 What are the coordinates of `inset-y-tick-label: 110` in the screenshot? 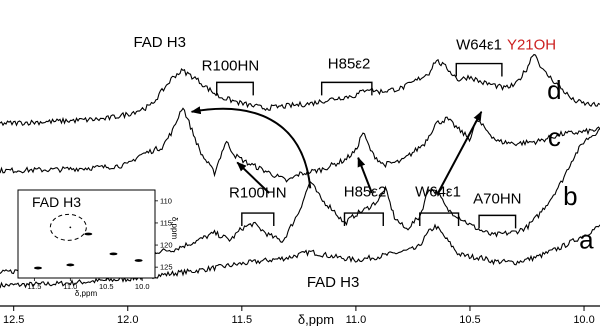 It's located at (166, 200).